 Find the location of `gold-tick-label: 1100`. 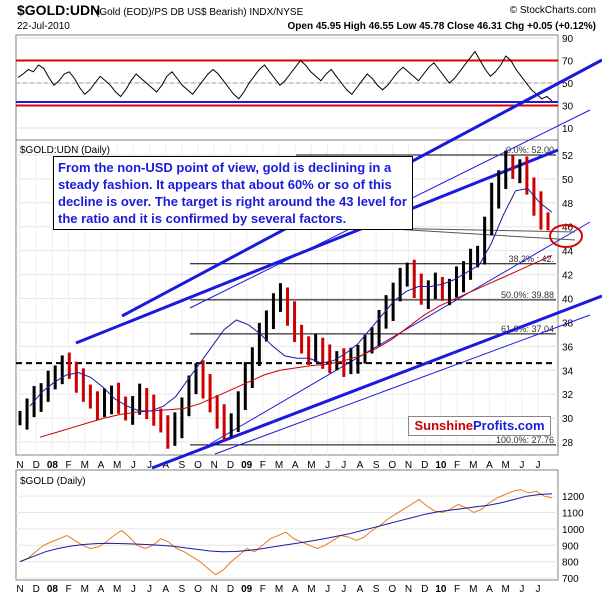

gold-tick-label: 1100 is located at coordinates (573, 514).